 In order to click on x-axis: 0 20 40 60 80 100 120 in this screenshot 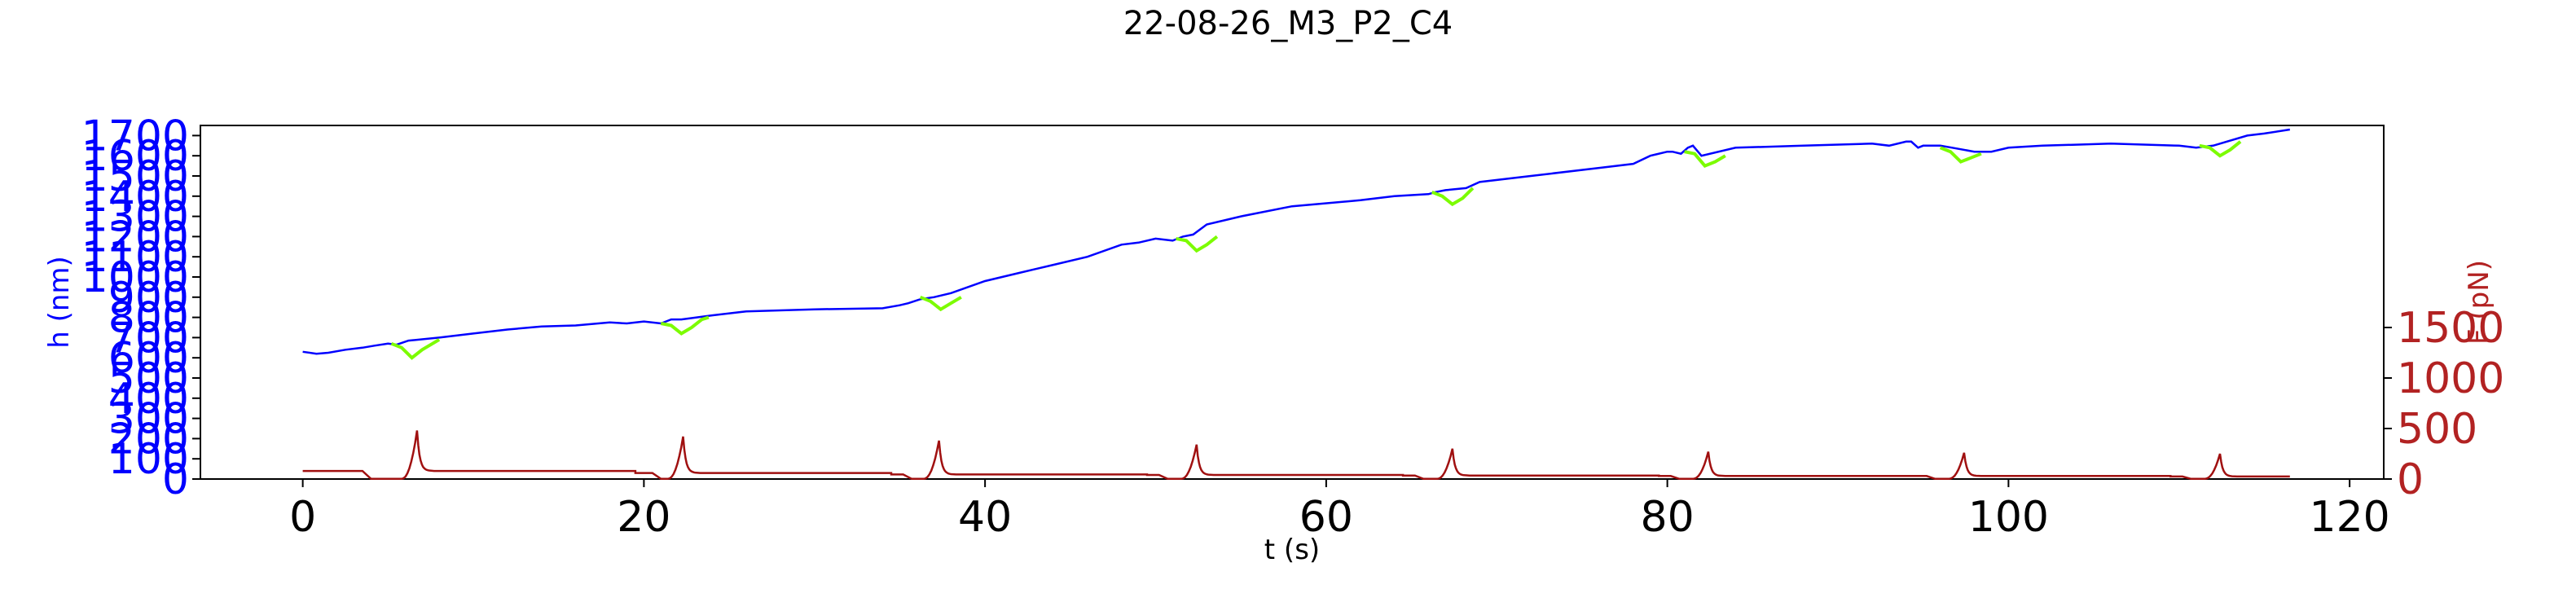, I will do `click(1339, 510)`.